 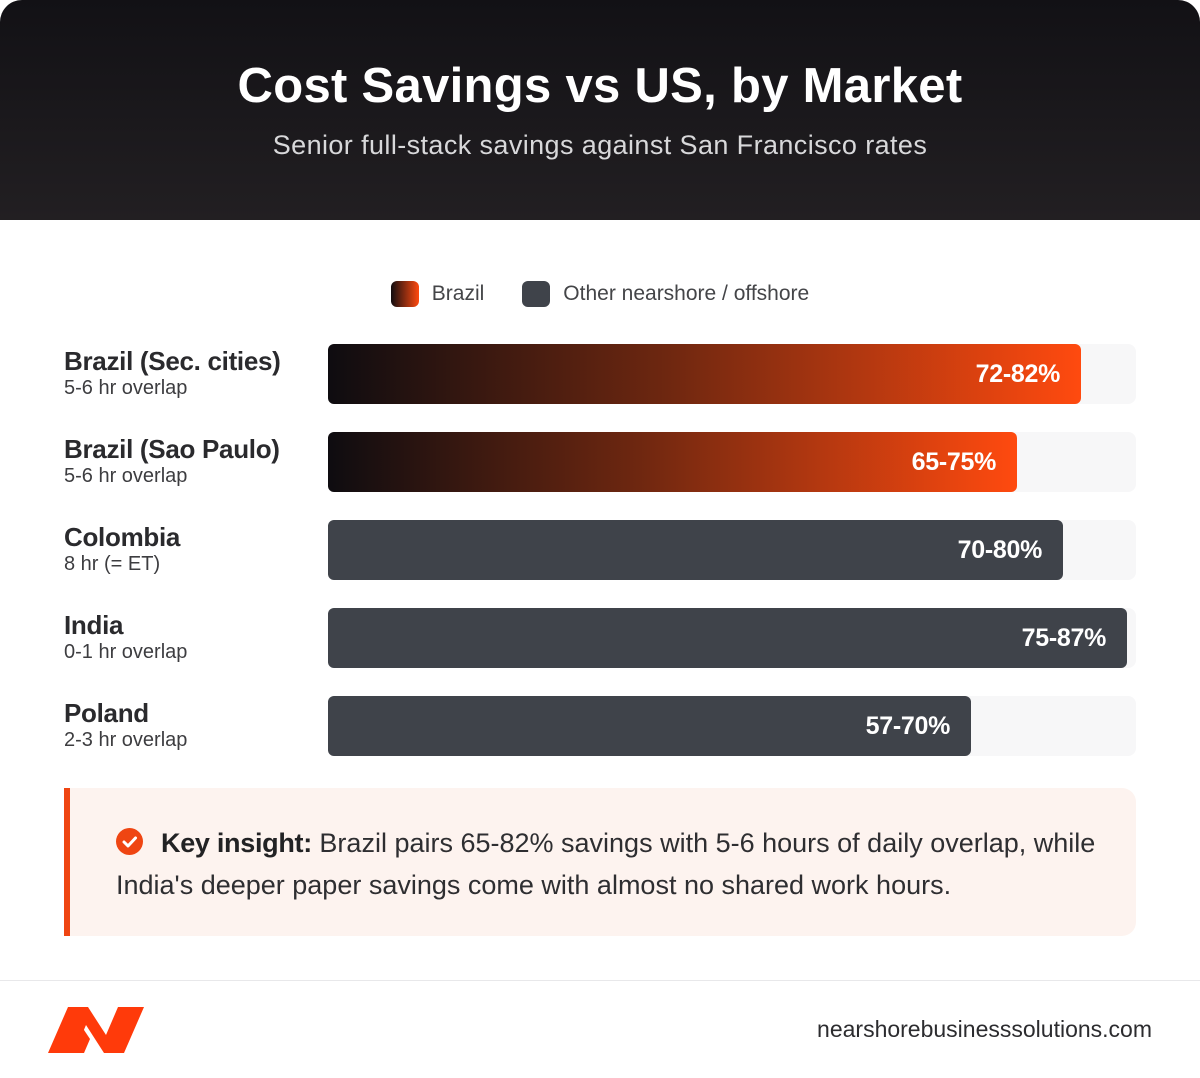 I want to click on row-country-label: Colombia, so click(x=122, y=537).